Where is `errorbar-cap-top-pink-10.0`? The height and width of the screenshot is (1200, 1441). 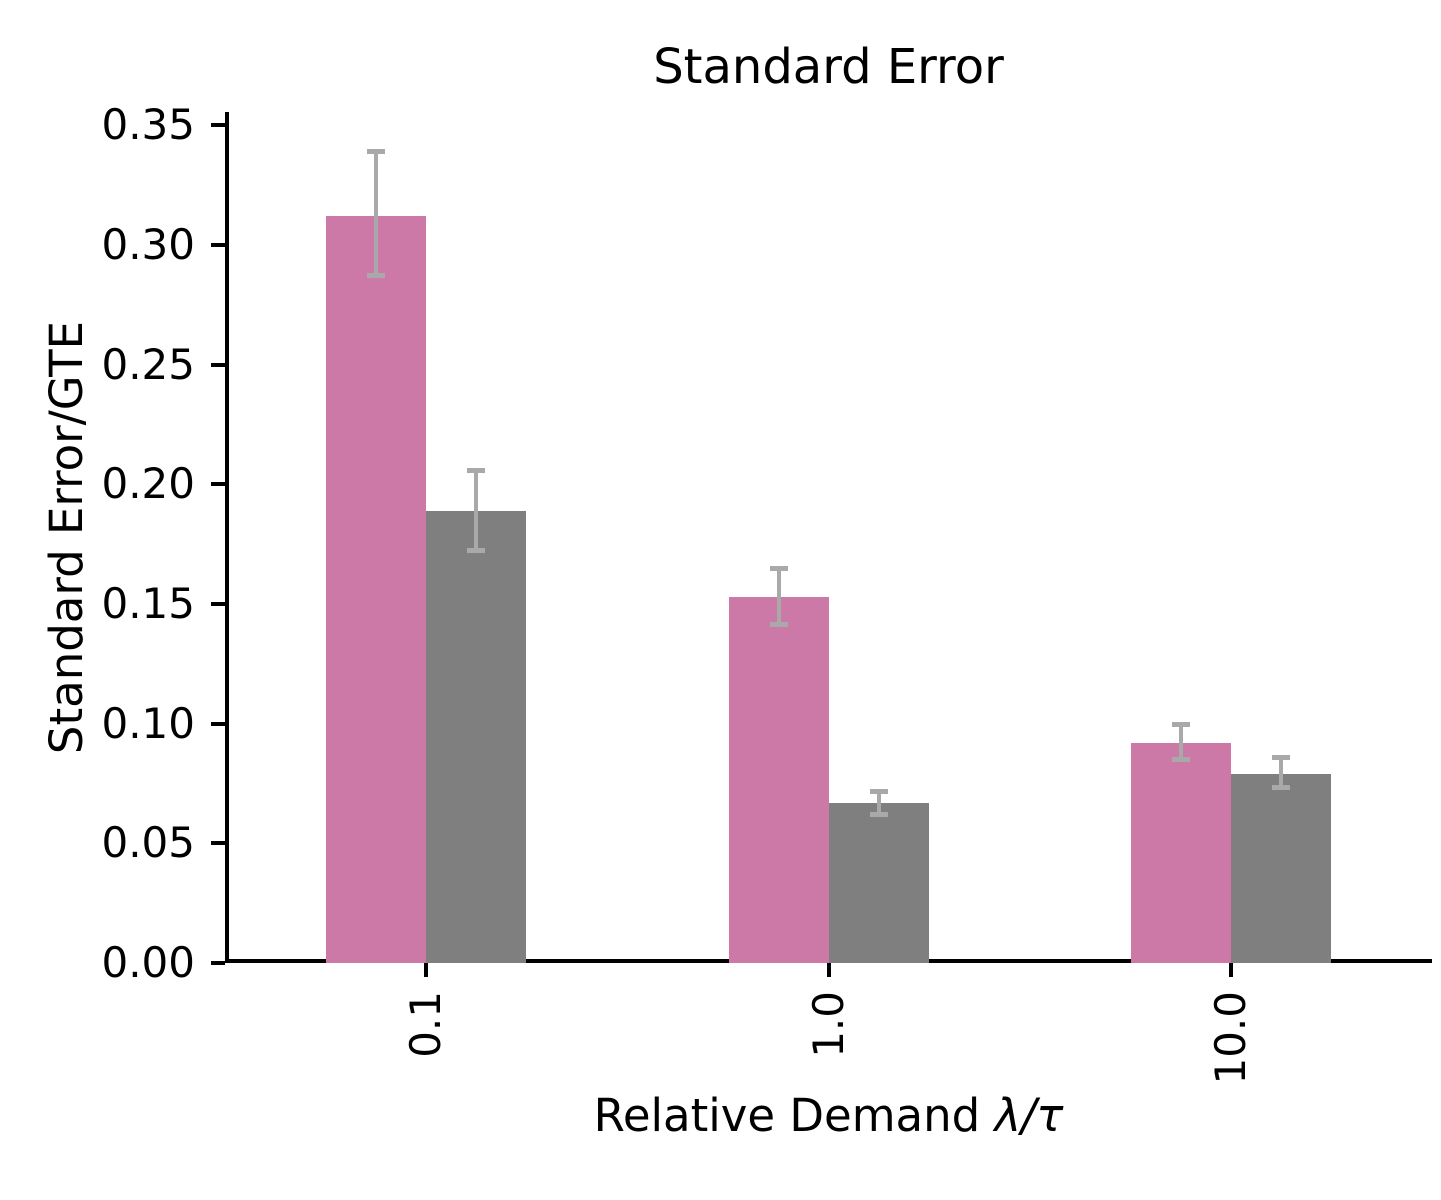
errorbar-cap-top-pink-10.0 is located at coordinates (1180, 724).